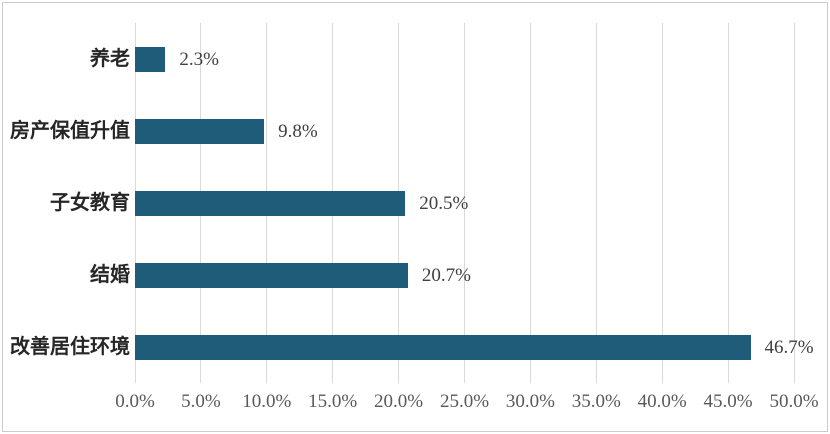 The image size is (830, 434). I want to click on x-tick-label: 5.0%, so click(201, 401).